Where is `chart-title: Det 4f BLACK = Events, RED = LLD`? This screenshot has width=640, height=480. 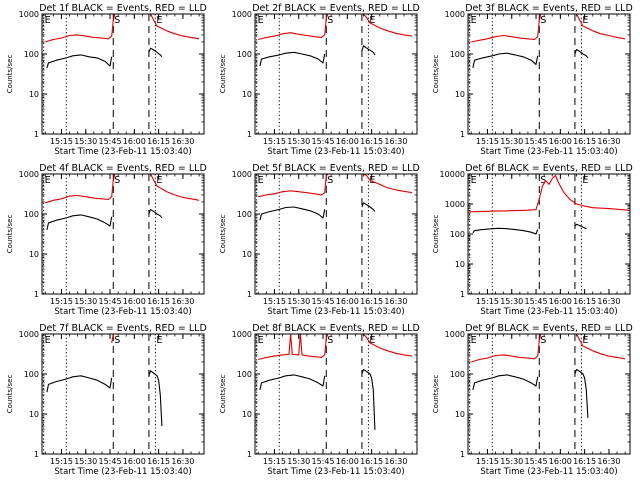
chart-title: Det 4f BLACK = Events, RED = LLD is located at coordinates (123, 168).